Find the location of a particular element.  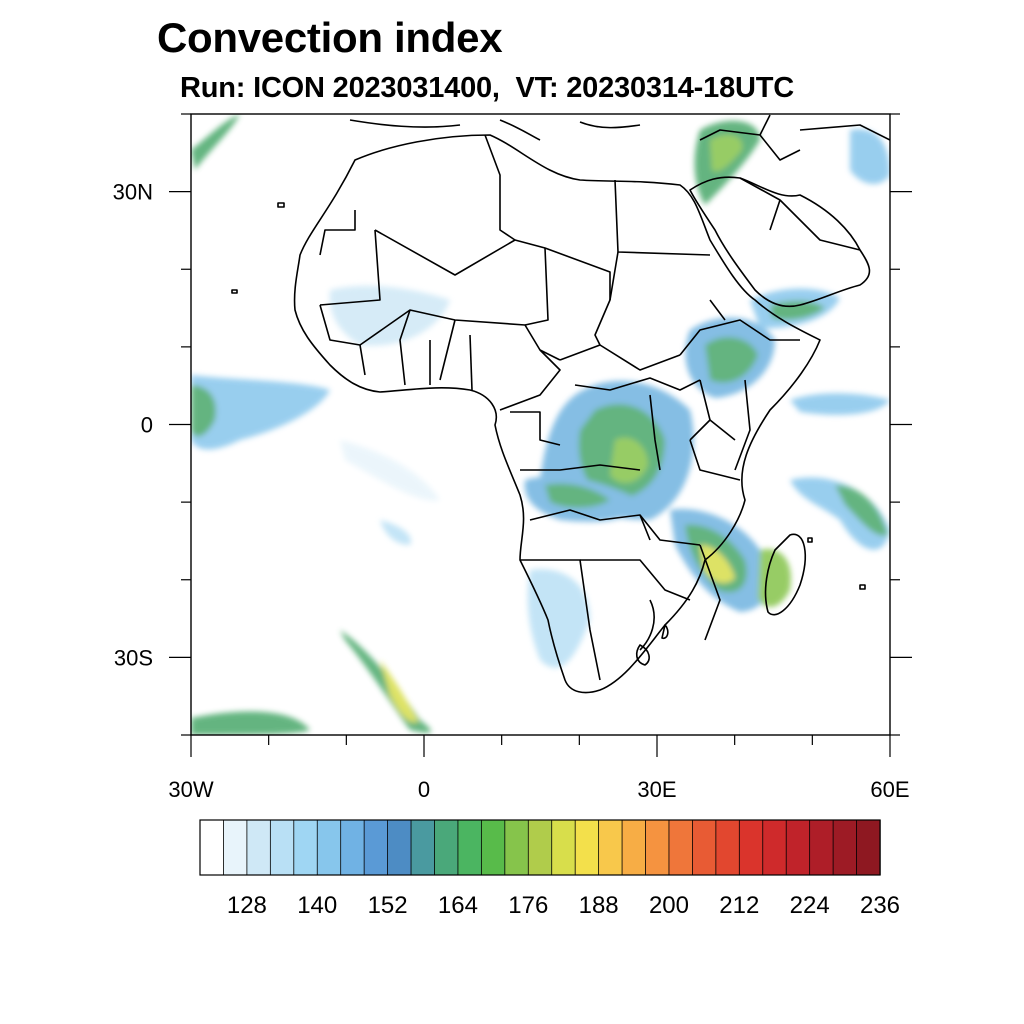

x-tick-label: 0 is located at coordinates (424, 789).